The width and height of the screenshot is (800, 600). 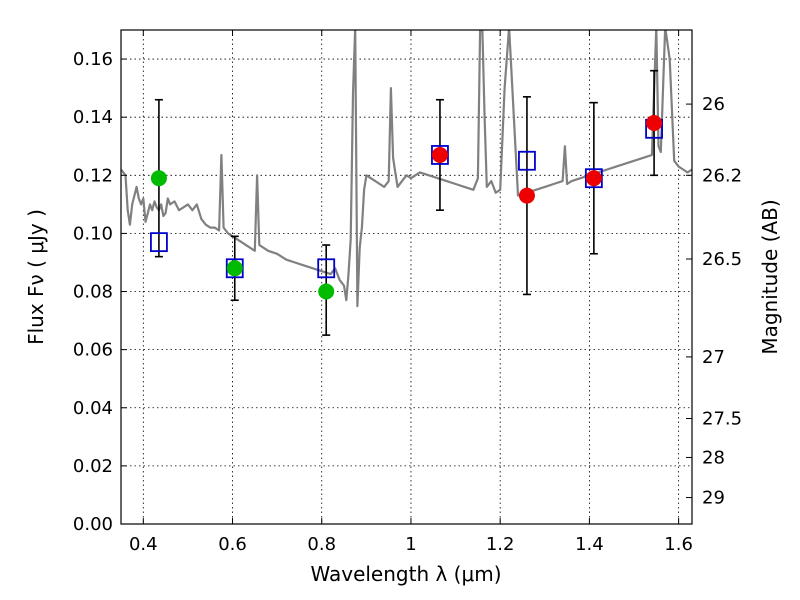 What do you see at coordinates (713, 357) in the screenshot?
I see `magnitude-tick-label: 27` at bounding box center [713, 357].